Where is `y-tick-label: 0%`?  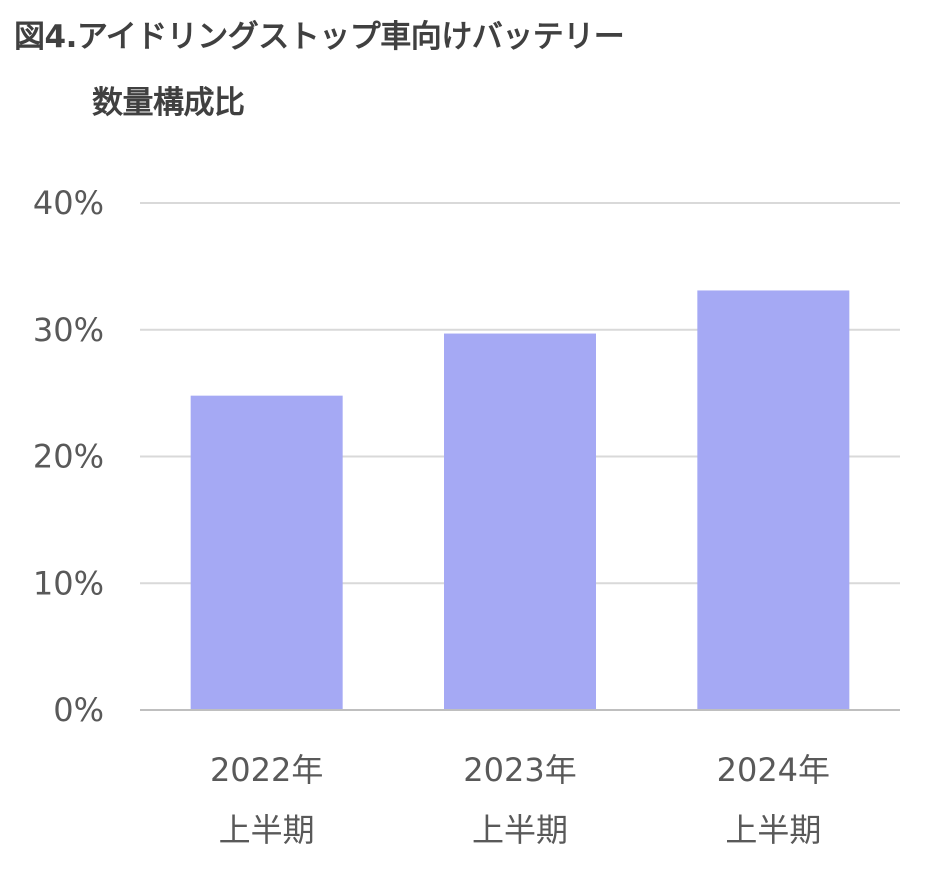
y-tick-label: 0% is located at coordinates (78, 710).